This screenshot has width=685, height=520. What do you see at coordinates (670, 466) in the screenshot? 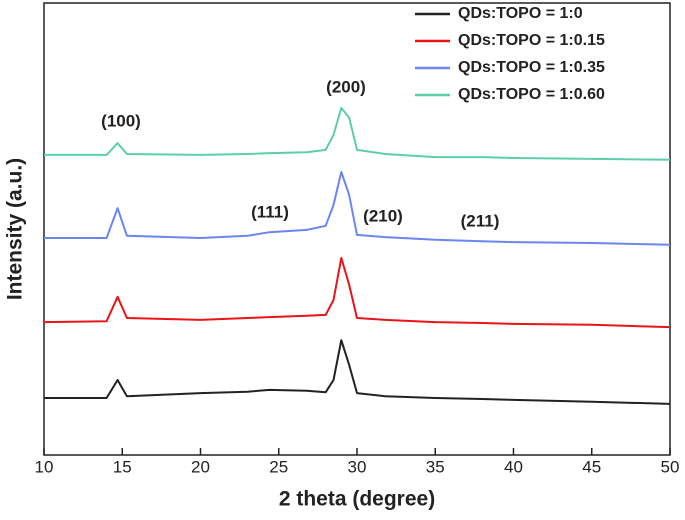
I see `x-tick-label: 50` at bounding box center [670, 466].